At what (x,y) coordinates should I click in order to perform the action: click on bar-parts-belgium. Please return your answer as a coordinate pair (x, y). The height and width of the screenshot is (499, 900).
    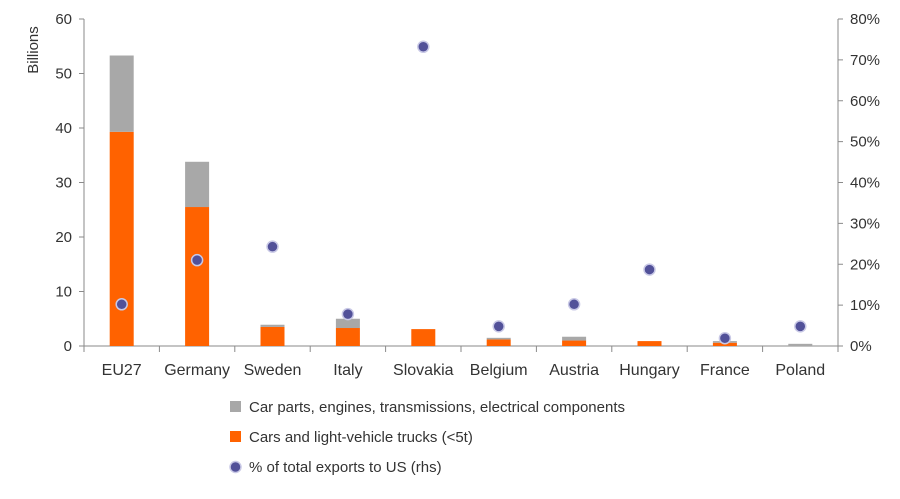
    Looking at the image, I should click on (498, 338).